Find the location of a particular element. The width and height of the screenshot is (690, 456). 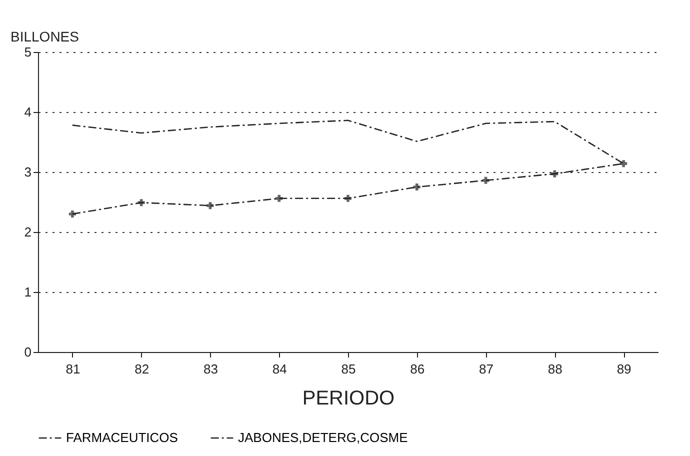

x-tick-label: 82 is located at coordinates (142, 369).